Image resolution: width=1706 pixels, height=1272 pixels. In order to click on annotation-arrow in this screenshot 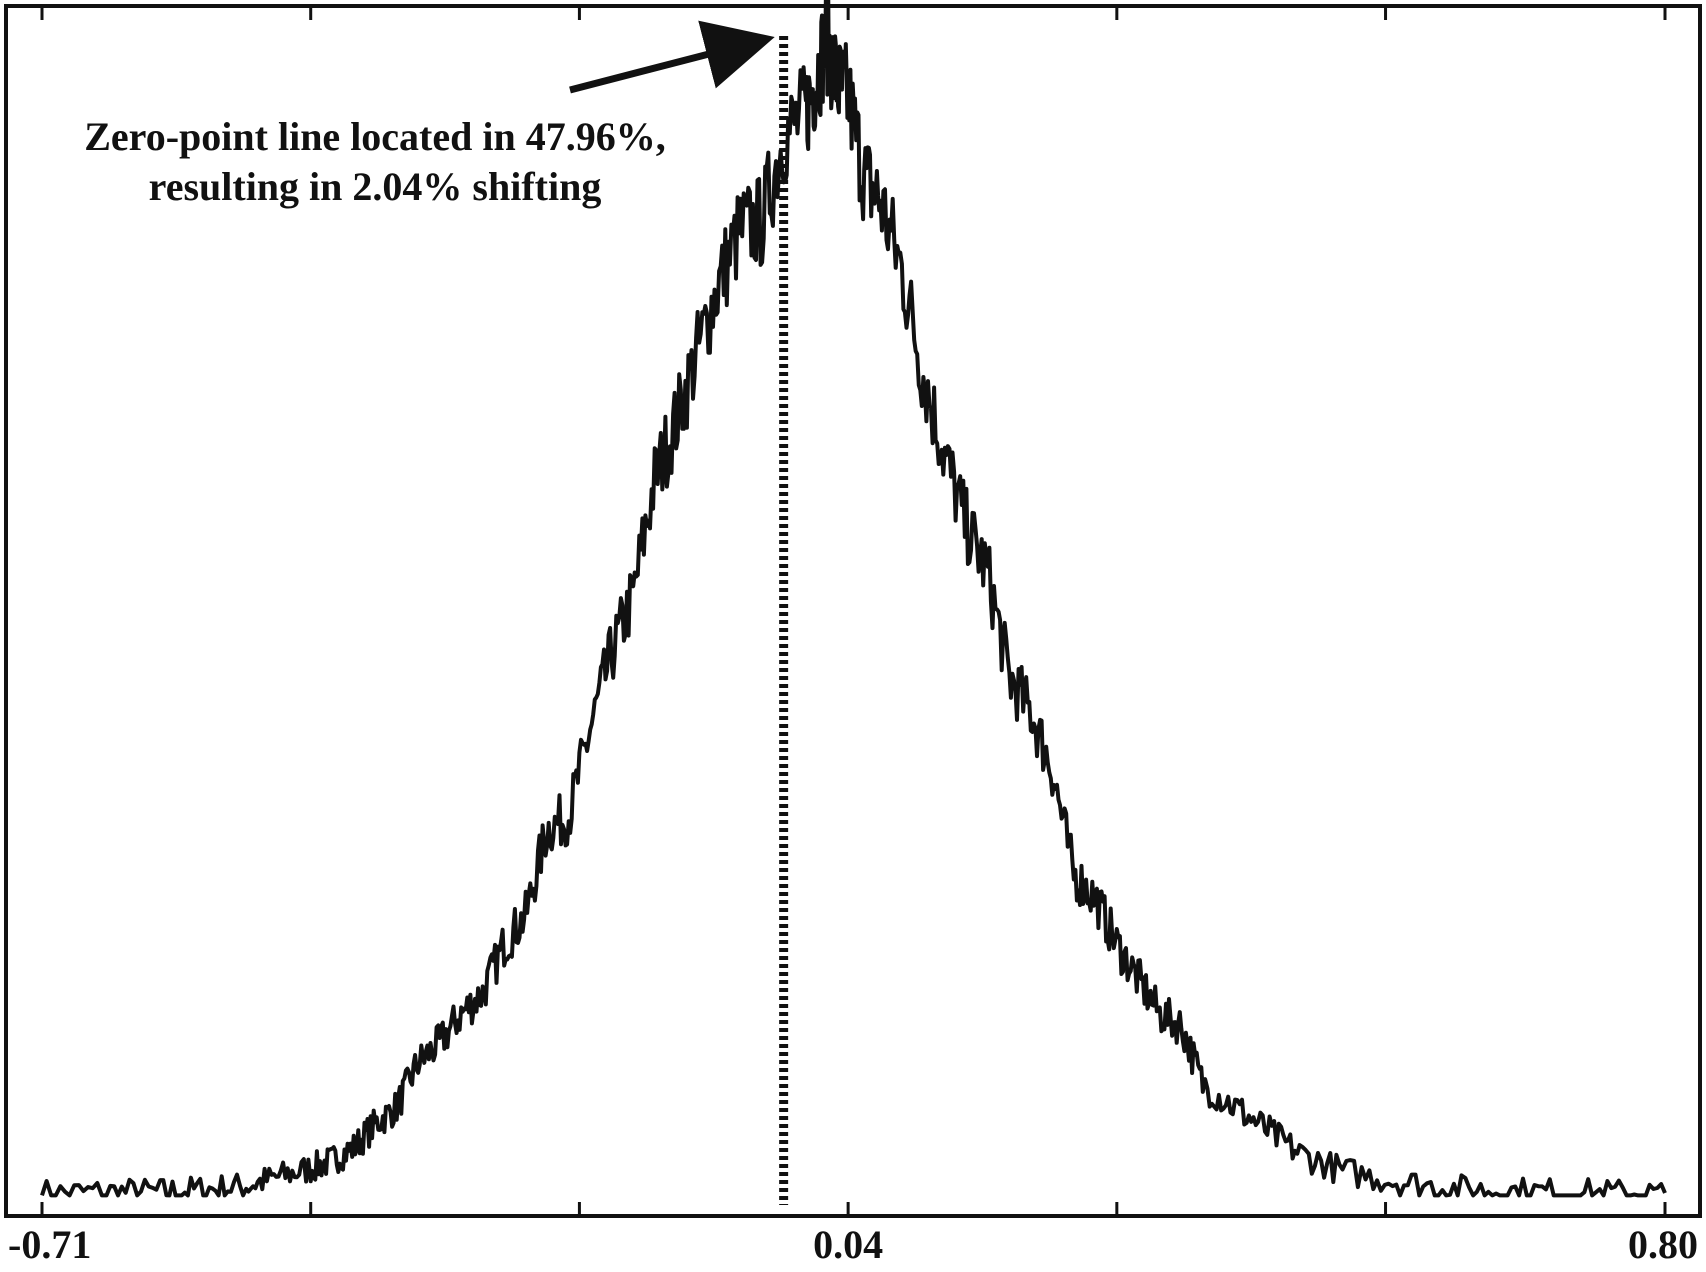, I will do `click(672, 57)`.